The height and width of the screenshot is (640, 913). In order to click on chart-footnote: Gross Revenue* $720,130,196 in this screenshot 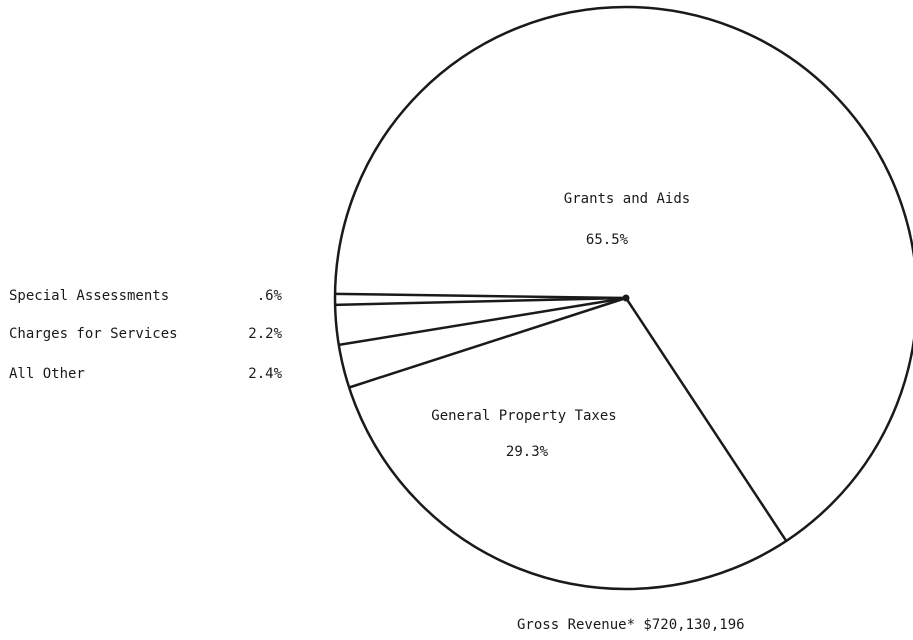, I will do `click(631, 625)`.